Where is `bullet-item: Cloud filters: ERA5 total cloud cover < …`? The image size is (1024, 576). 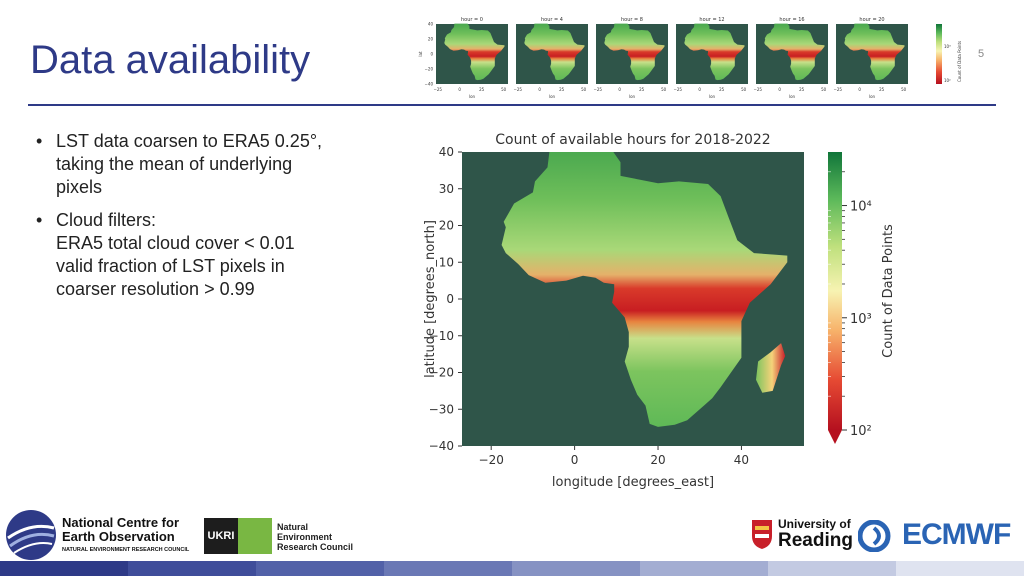 bullet-item: Cloud filters: ERA5 total cloud cover < … is located at coordinates (199, 255).